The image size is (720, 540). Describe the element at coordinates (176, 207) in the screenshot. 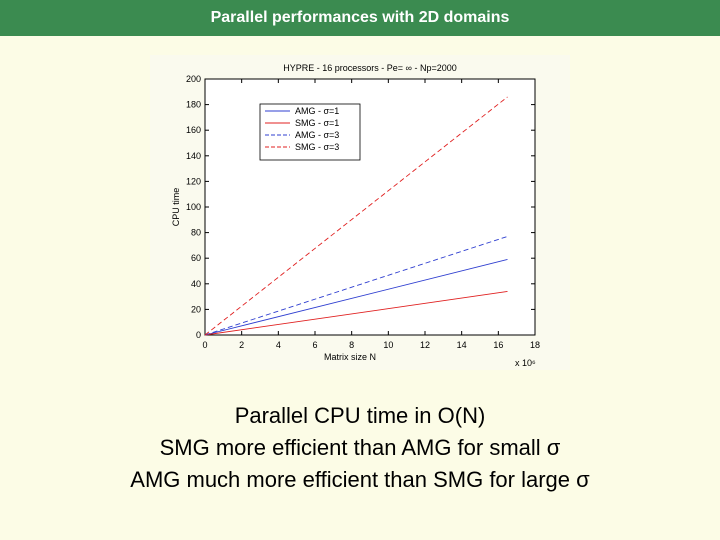

I see `y-axis-label: CPU time` at that location.